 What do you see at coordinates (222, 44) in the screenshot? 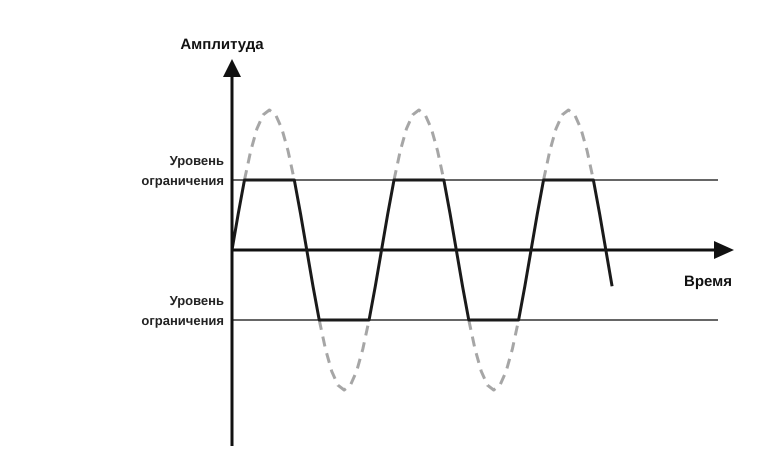
I see `y-axis-title: Амплитуда` at bounding box center [222, 44].